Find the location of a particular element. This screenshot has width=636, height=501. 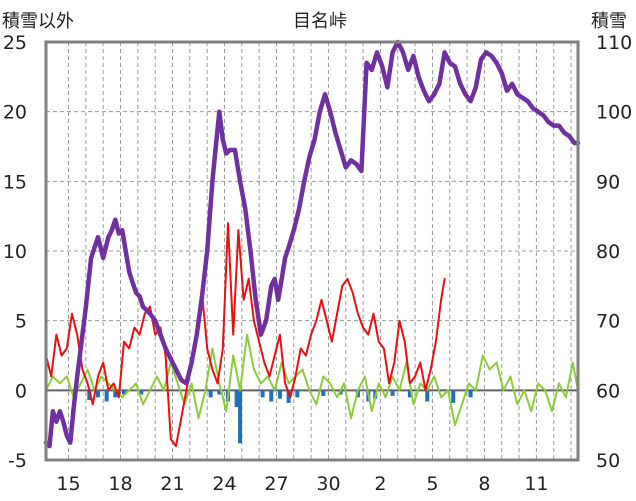

left-tick-label: -5 is located at coordinates (17, 461).